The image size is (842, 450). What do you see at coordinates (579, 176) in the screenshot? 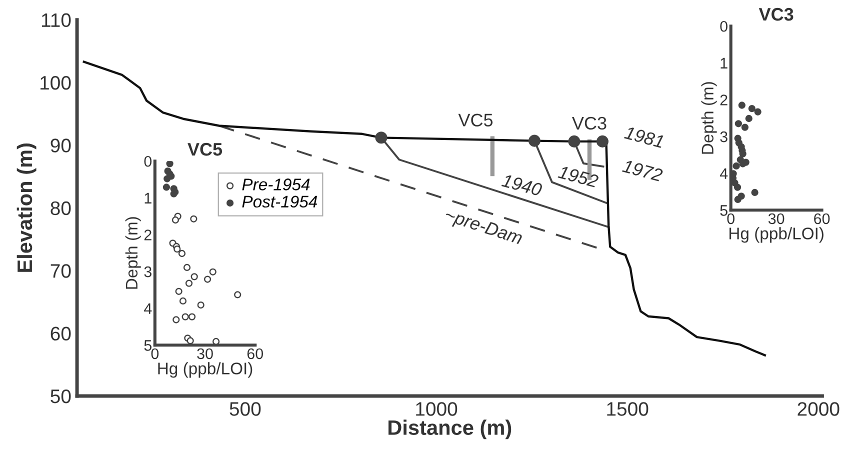
I see `text: 1952` at bounding box center [579, 176].